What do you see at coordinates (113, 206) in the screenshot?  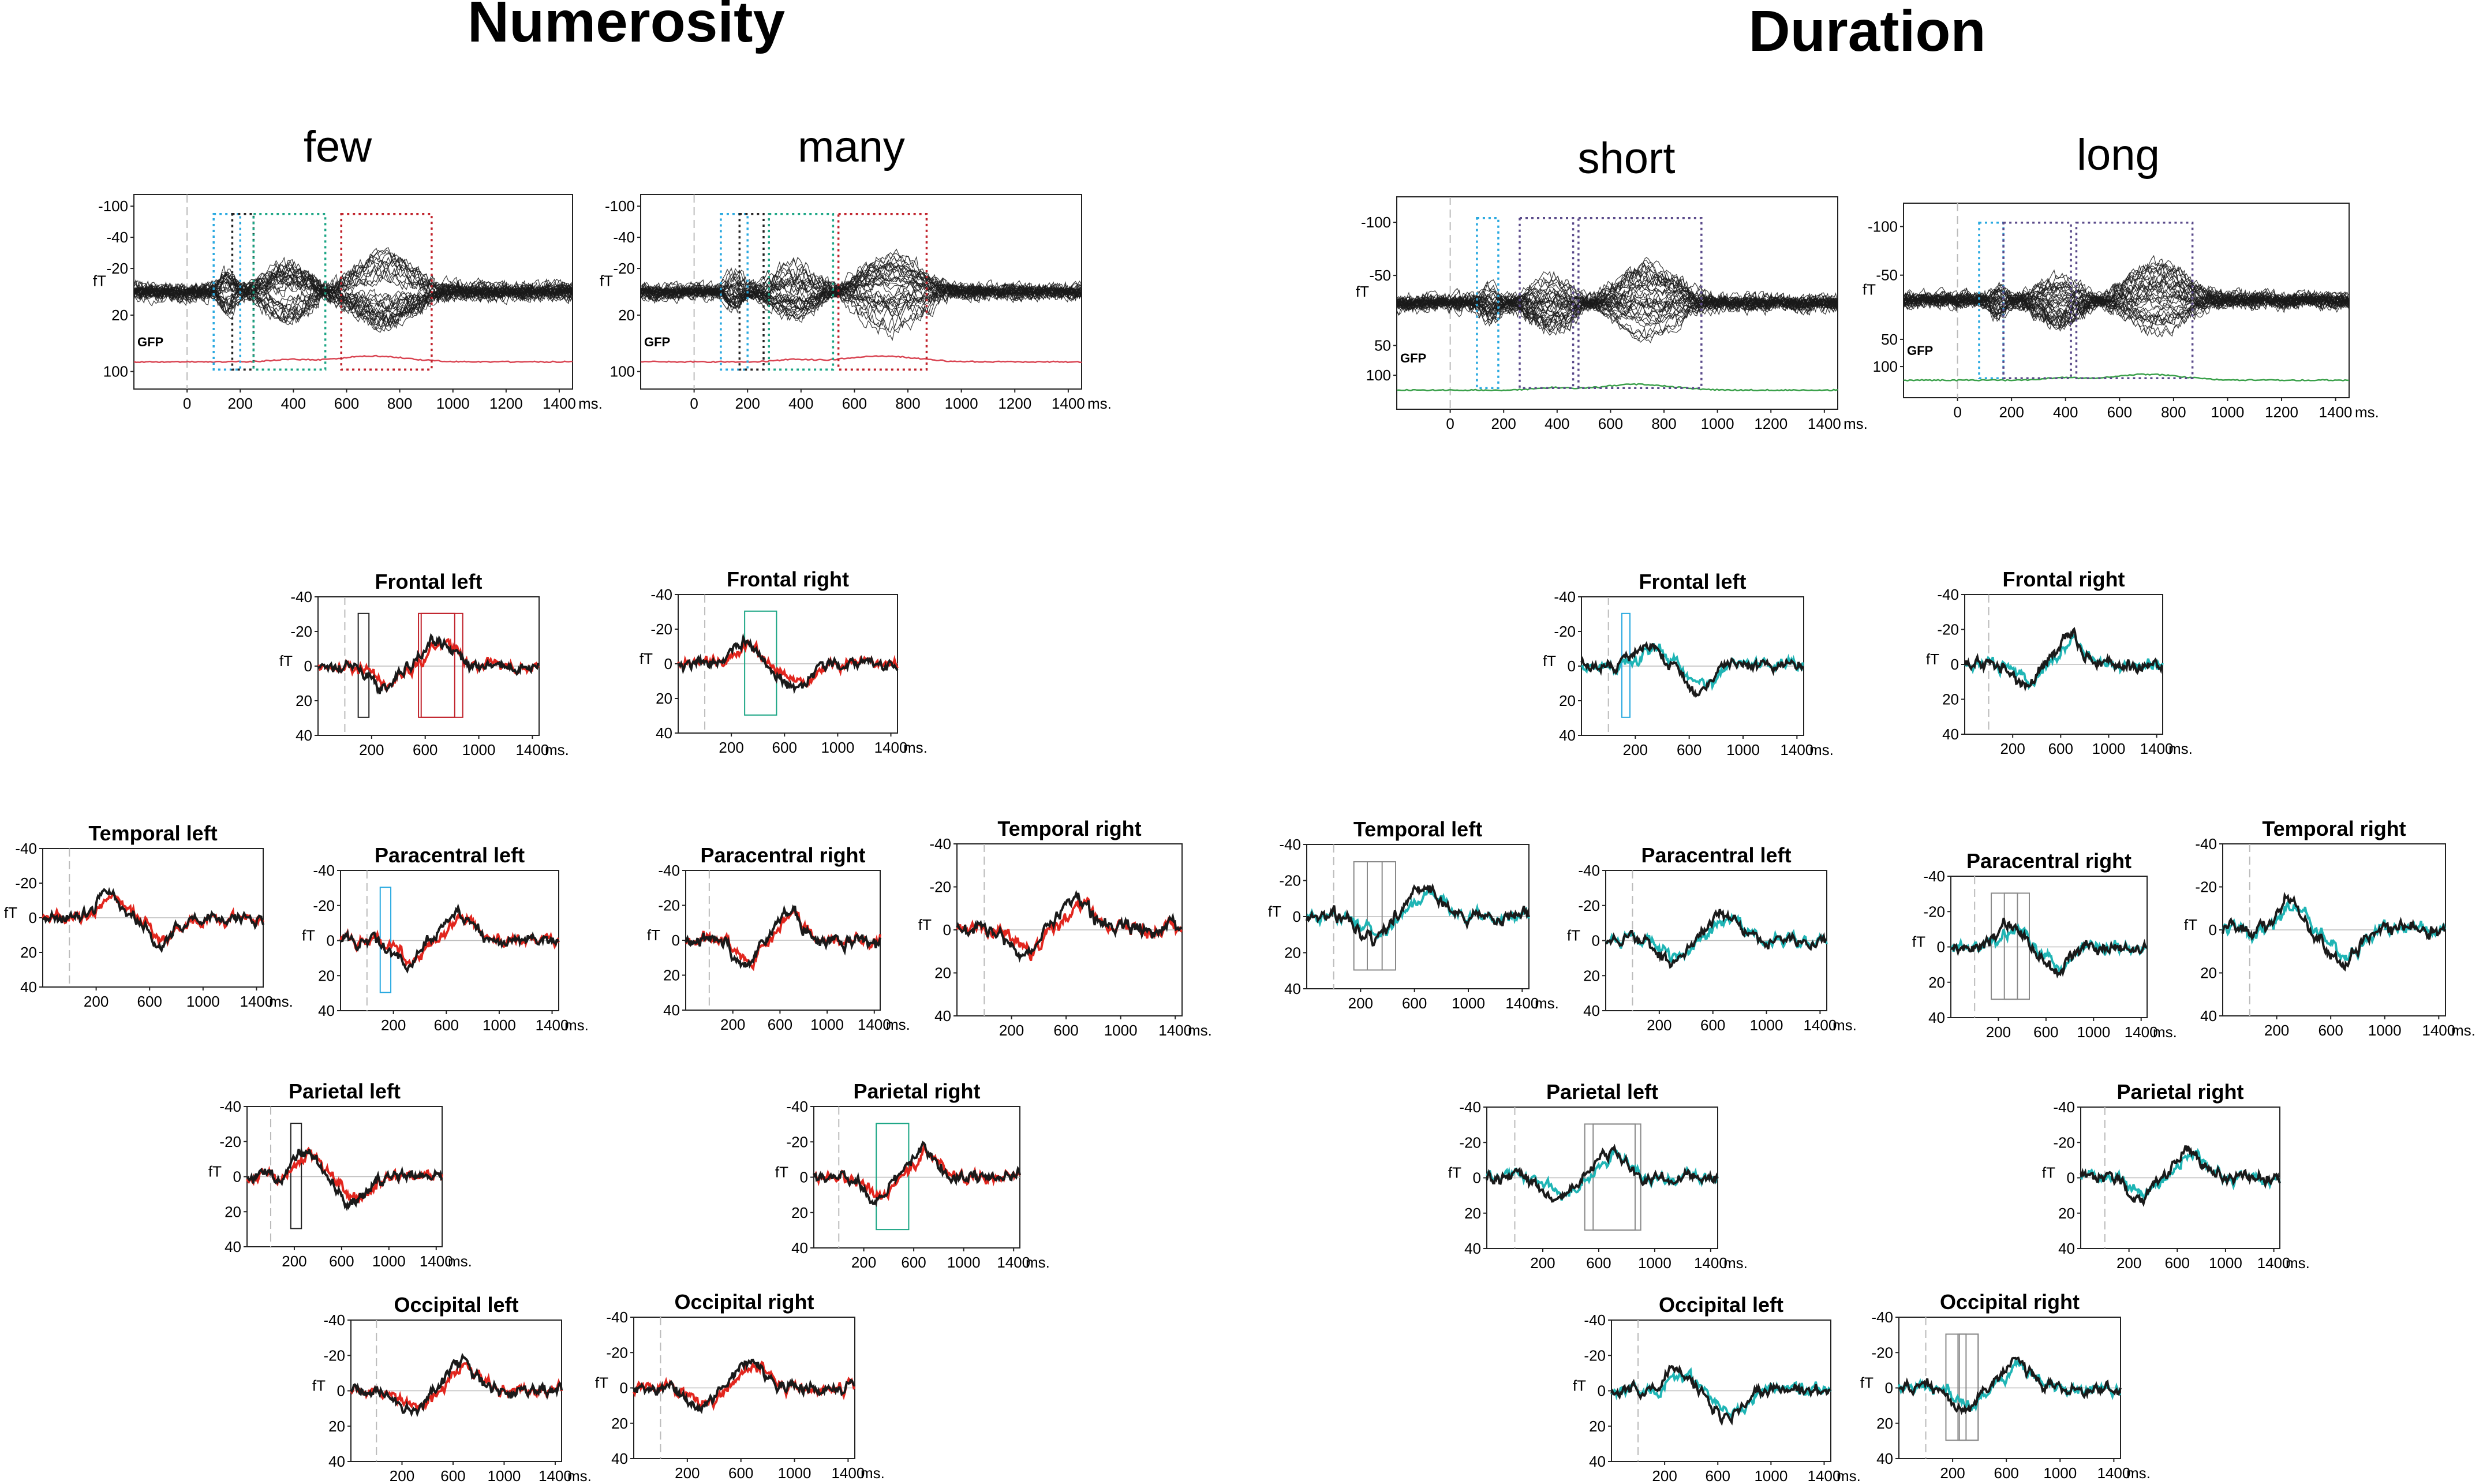 I see `y-tick-label: -100` at bounding box center [113, 206].